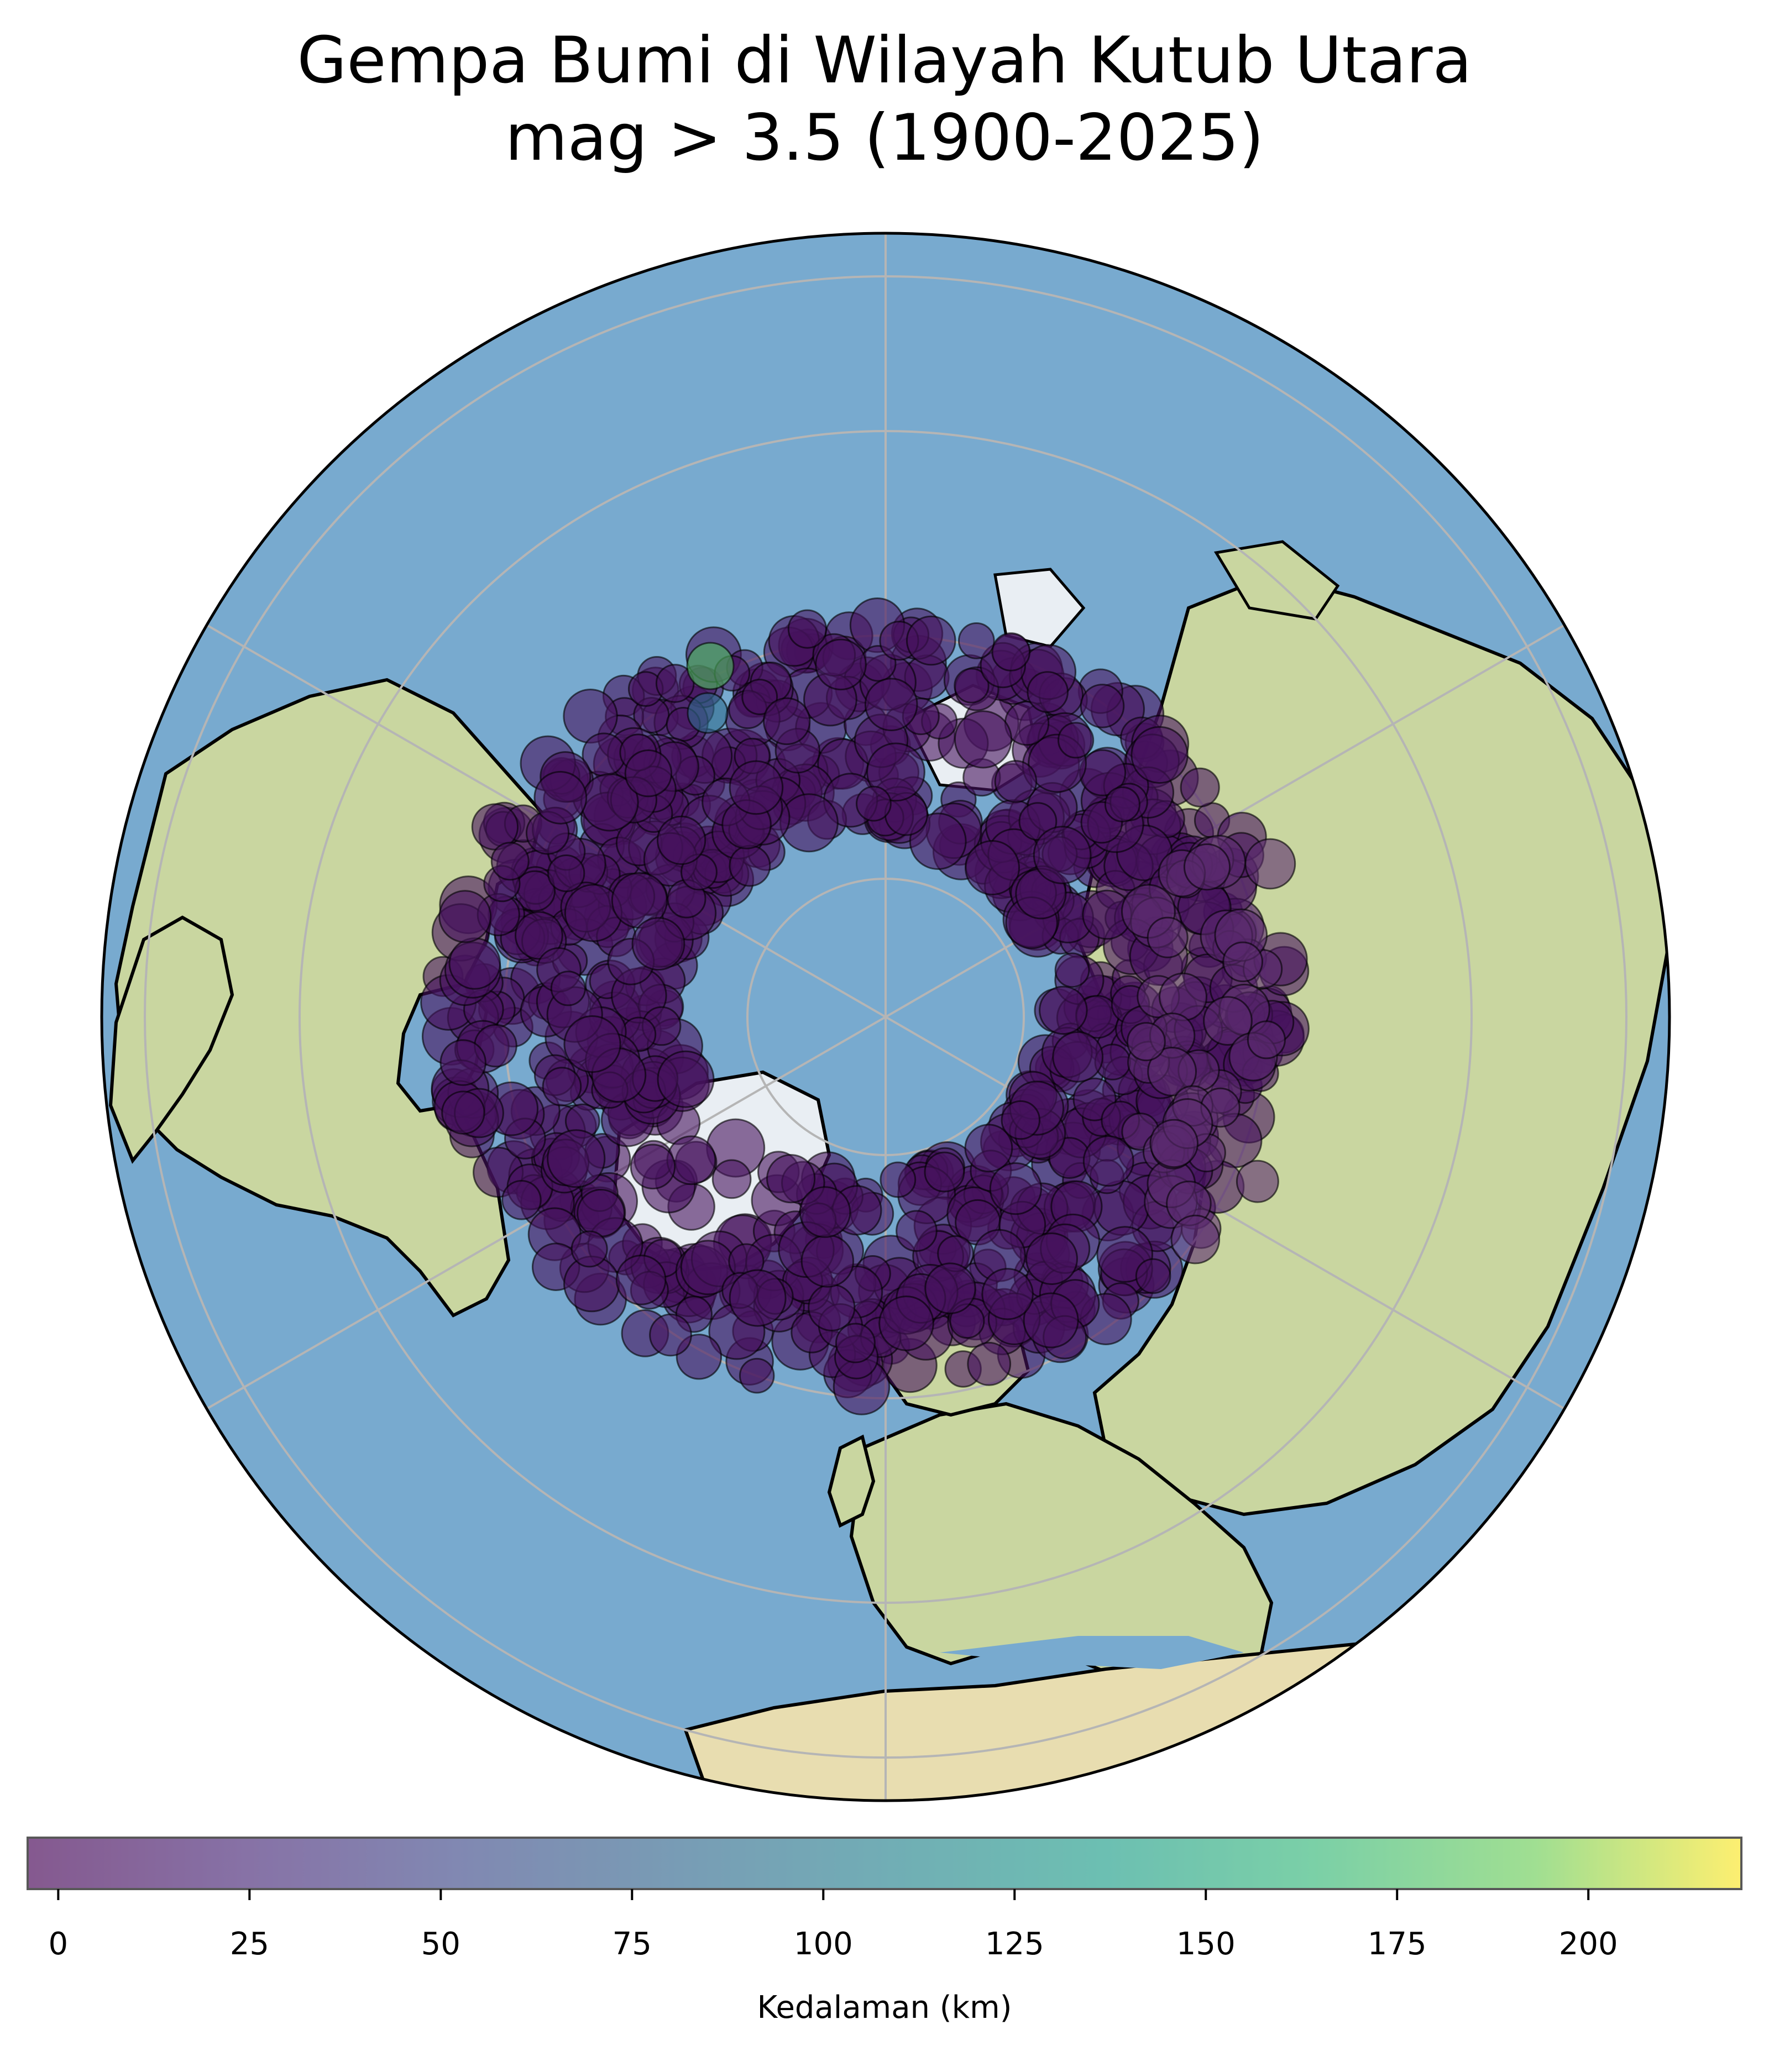  I want to click on colorbar-tick-label: 0, so click(58, 1944).